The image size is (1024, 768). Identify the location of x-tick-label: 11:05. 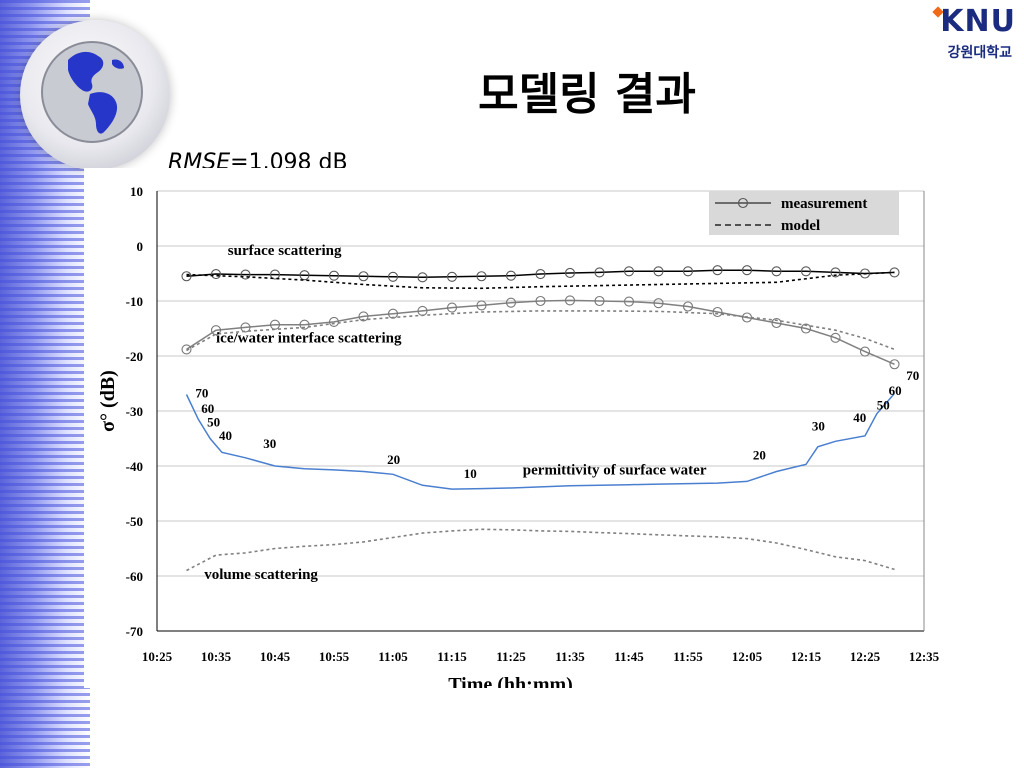
(393, 656).